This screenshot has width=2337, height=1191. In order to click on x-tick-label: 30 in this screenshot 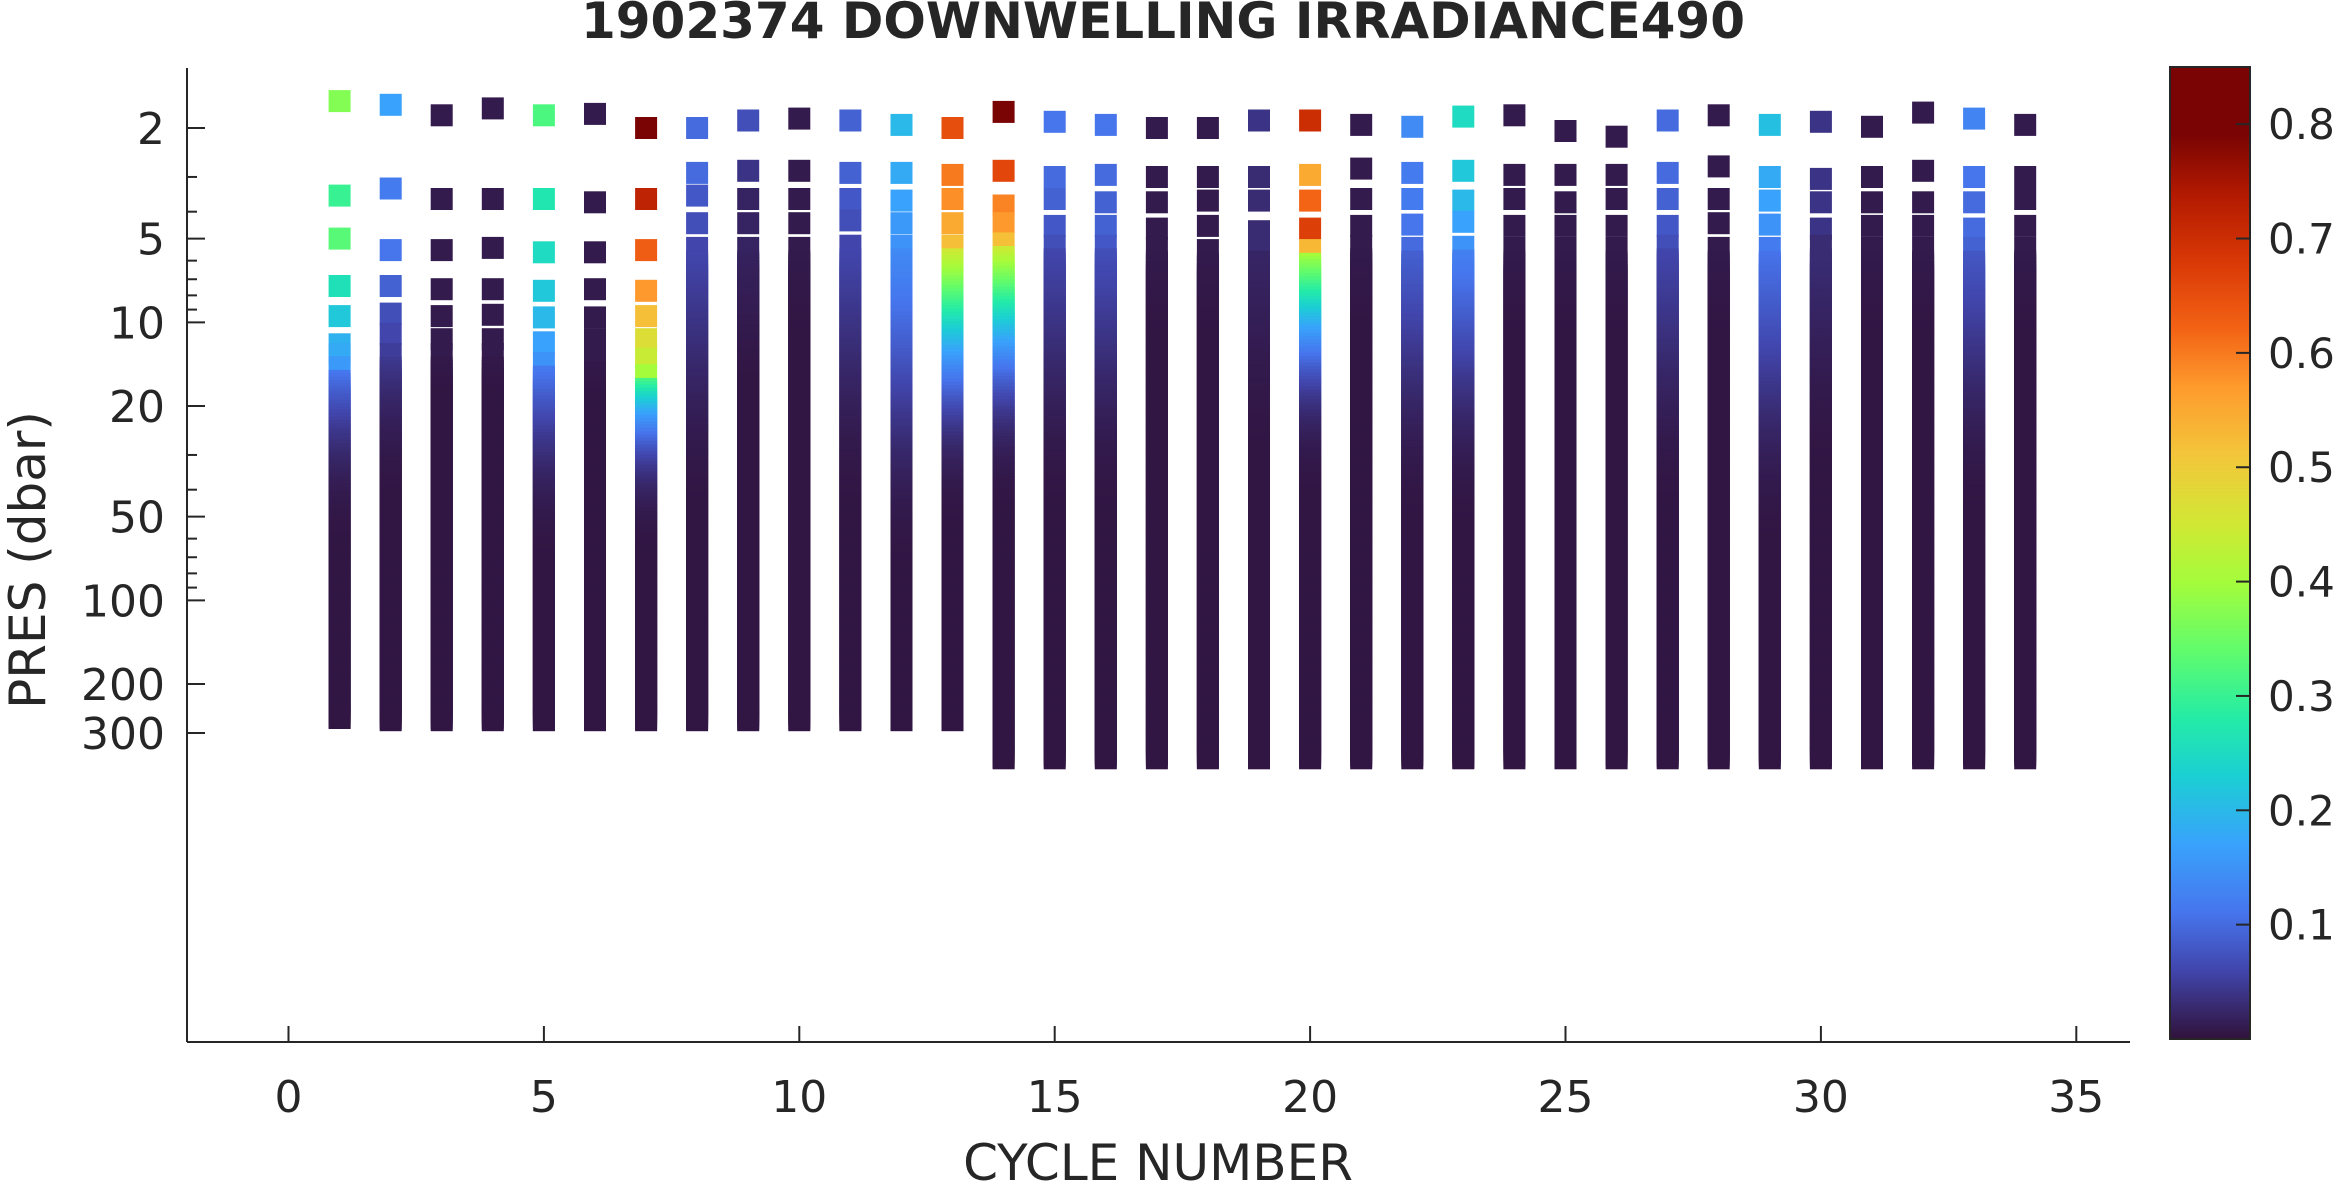, I will do `click(1821, 1097)`.